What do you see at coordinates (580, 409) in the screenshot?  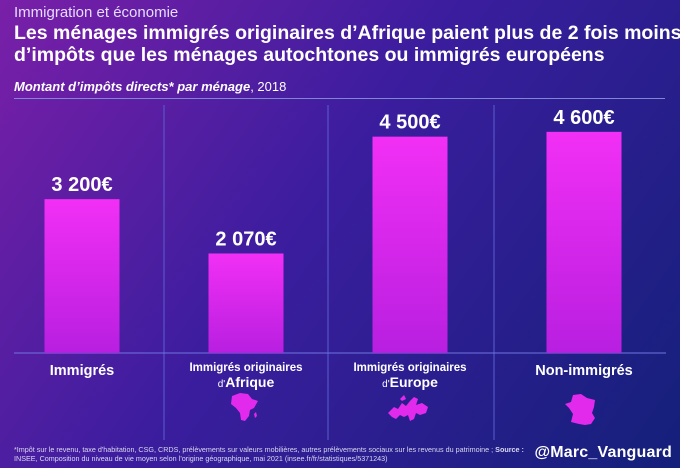 I see `france-map-icon` at bounding box center [580, 409].